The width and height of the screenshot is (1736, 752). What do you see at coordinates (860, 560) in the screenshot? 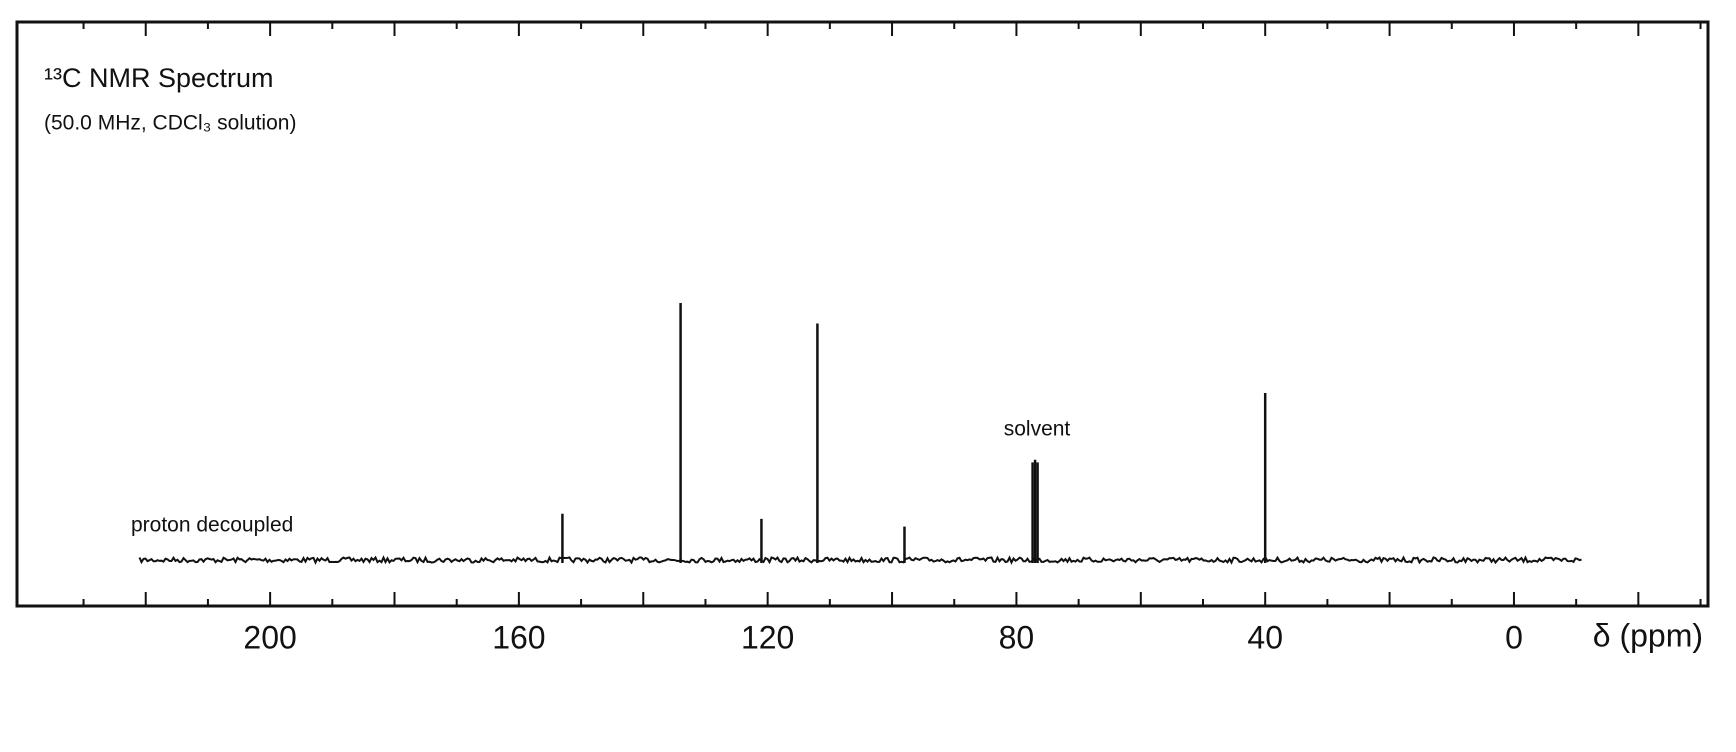
I see `baseline-trace` at bounding box center [860, 560].